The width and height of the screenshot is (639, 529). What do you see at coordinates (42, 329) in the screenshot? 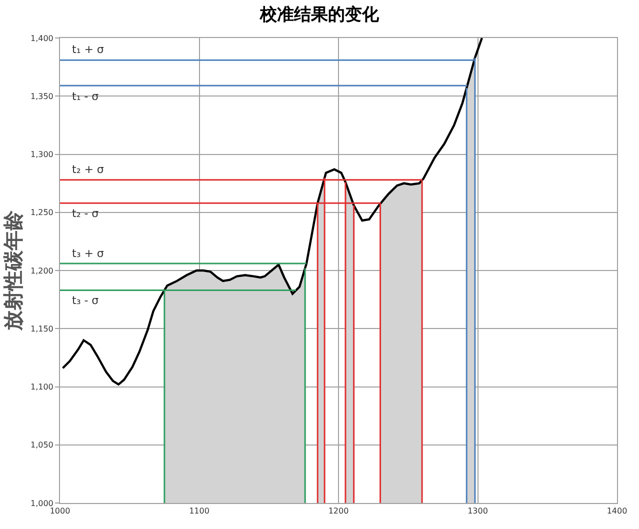
I see `y-tick-label: 1,150` at bounding box center [42, 329].